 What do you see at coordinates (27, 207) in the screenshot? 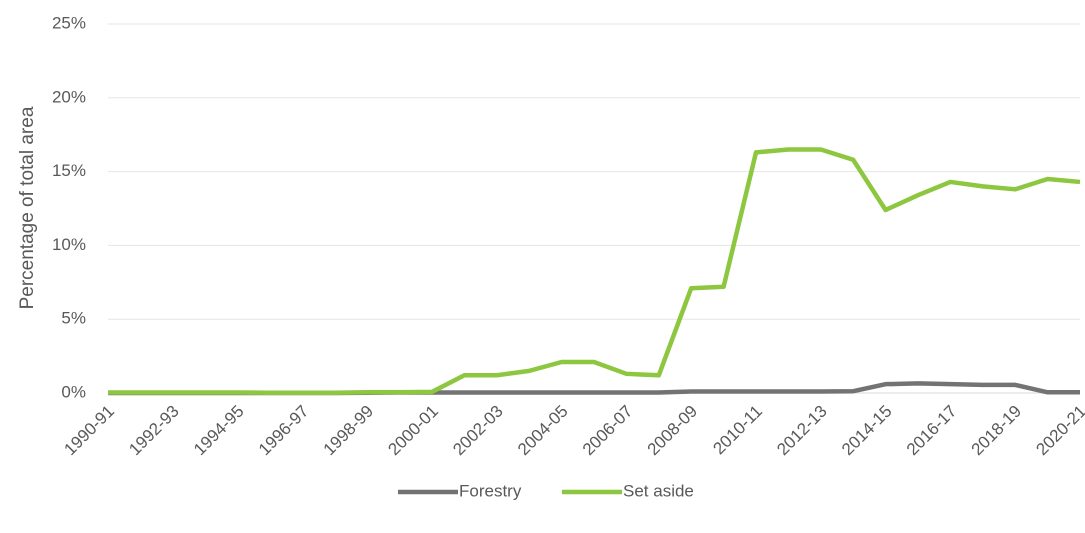
I see `y-axis-label: Percentage of total area` at bounding box center [27, 207].